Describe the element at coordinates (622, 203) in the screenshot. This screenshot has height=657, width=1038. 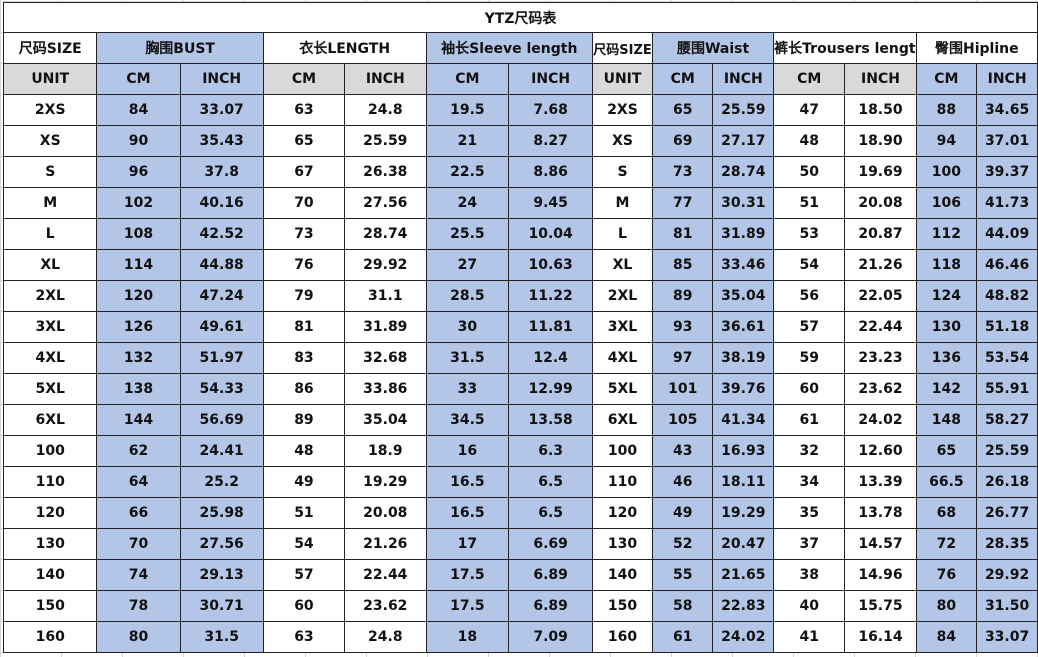
I see `cell: M` at that location.